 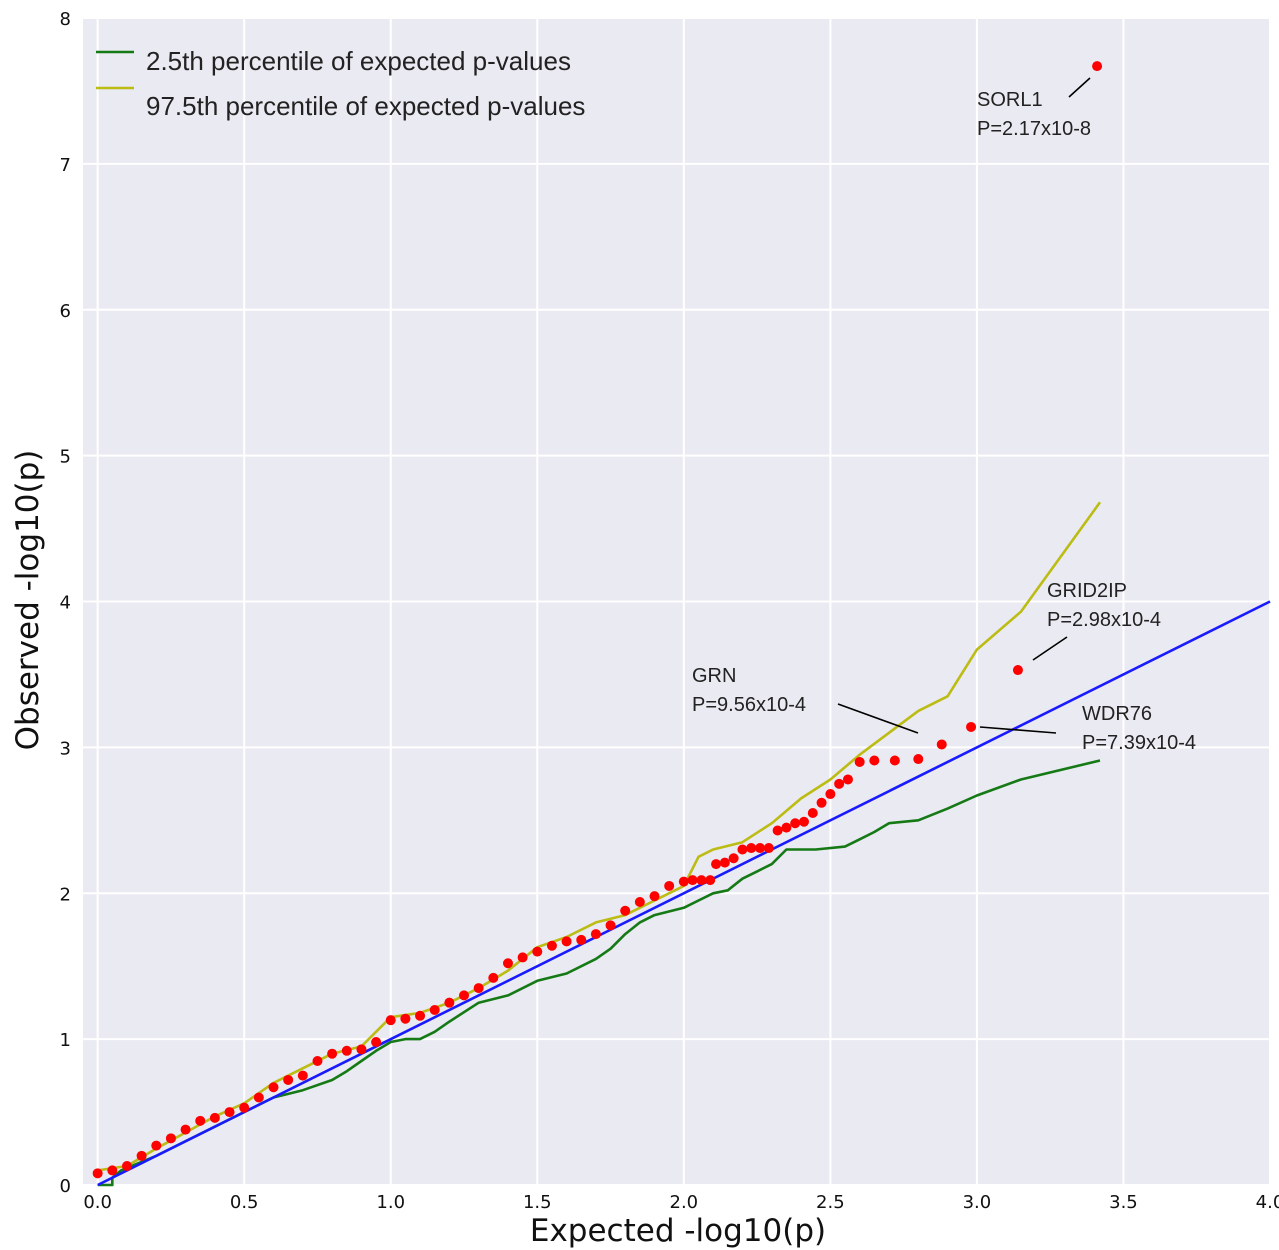 What do you see at coordinates (65, 1040) in the screenshot?
I see `y-tick-label: 1` at bounding box center [65, 1040].